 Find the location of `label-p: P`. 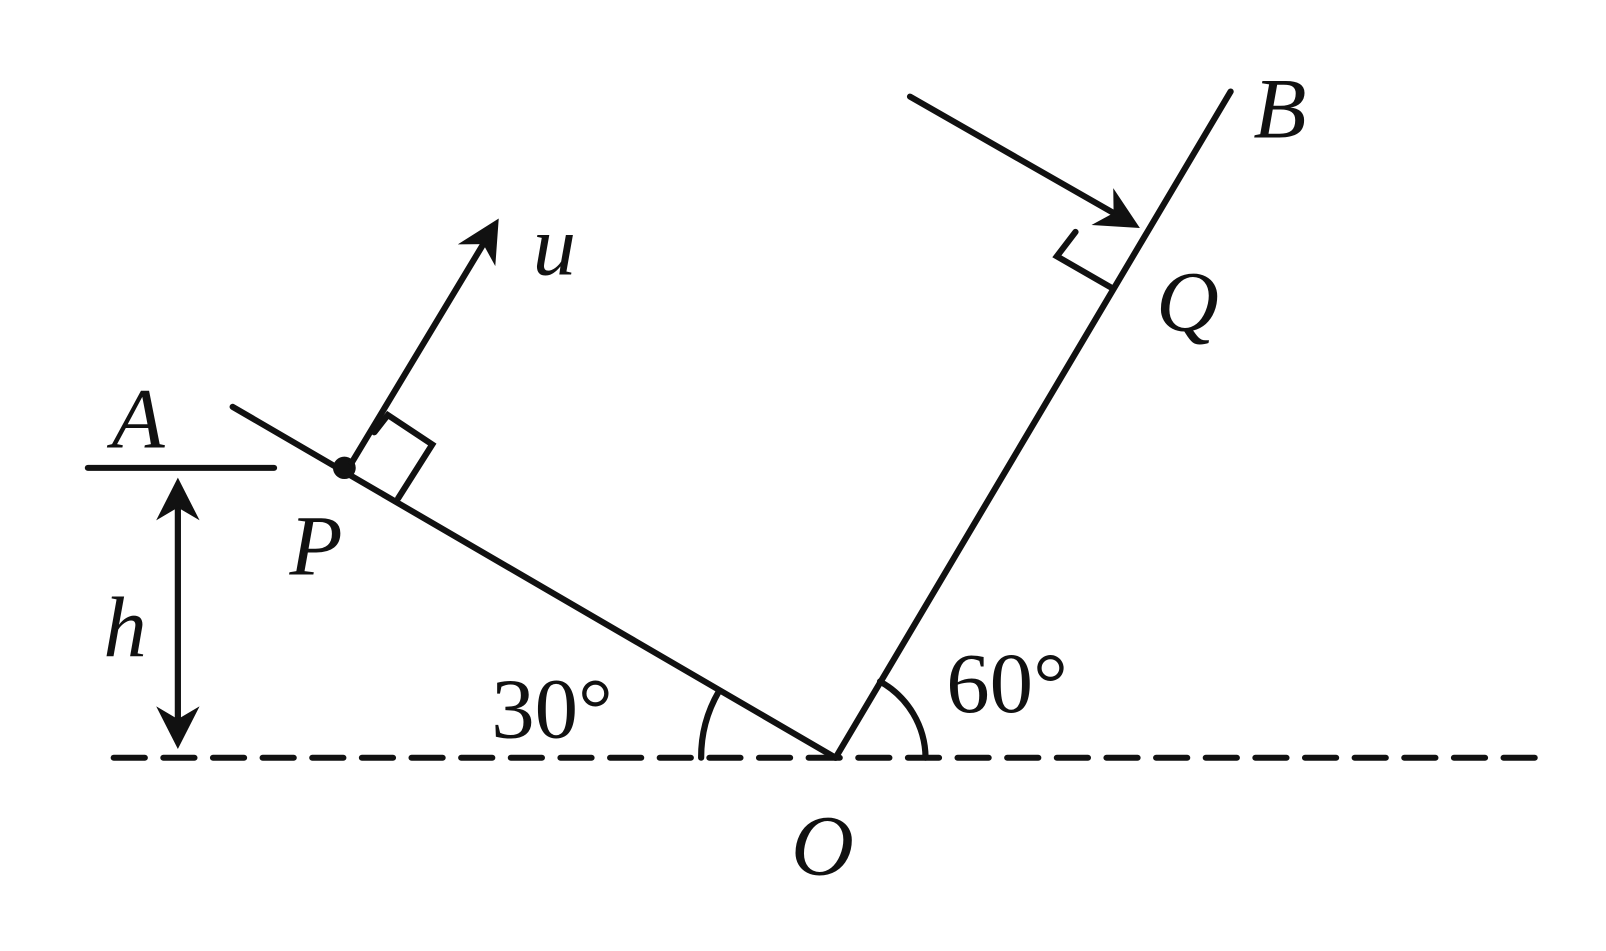

label-p: P is located at coordinates (316, 545).